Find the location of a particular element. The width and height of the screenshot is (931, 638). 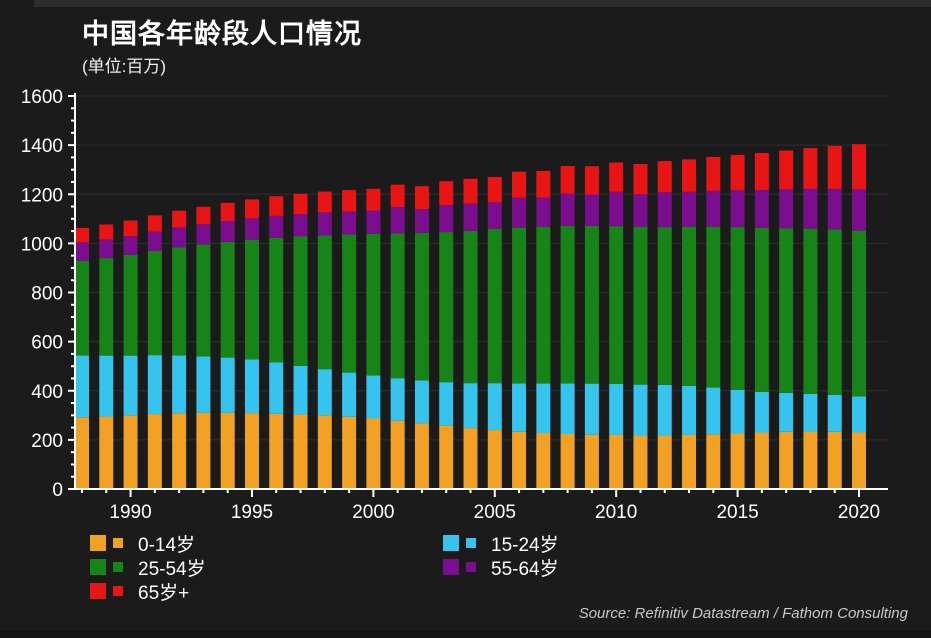

legend-item: 55-64岁 is located at coordinates (501, 567).